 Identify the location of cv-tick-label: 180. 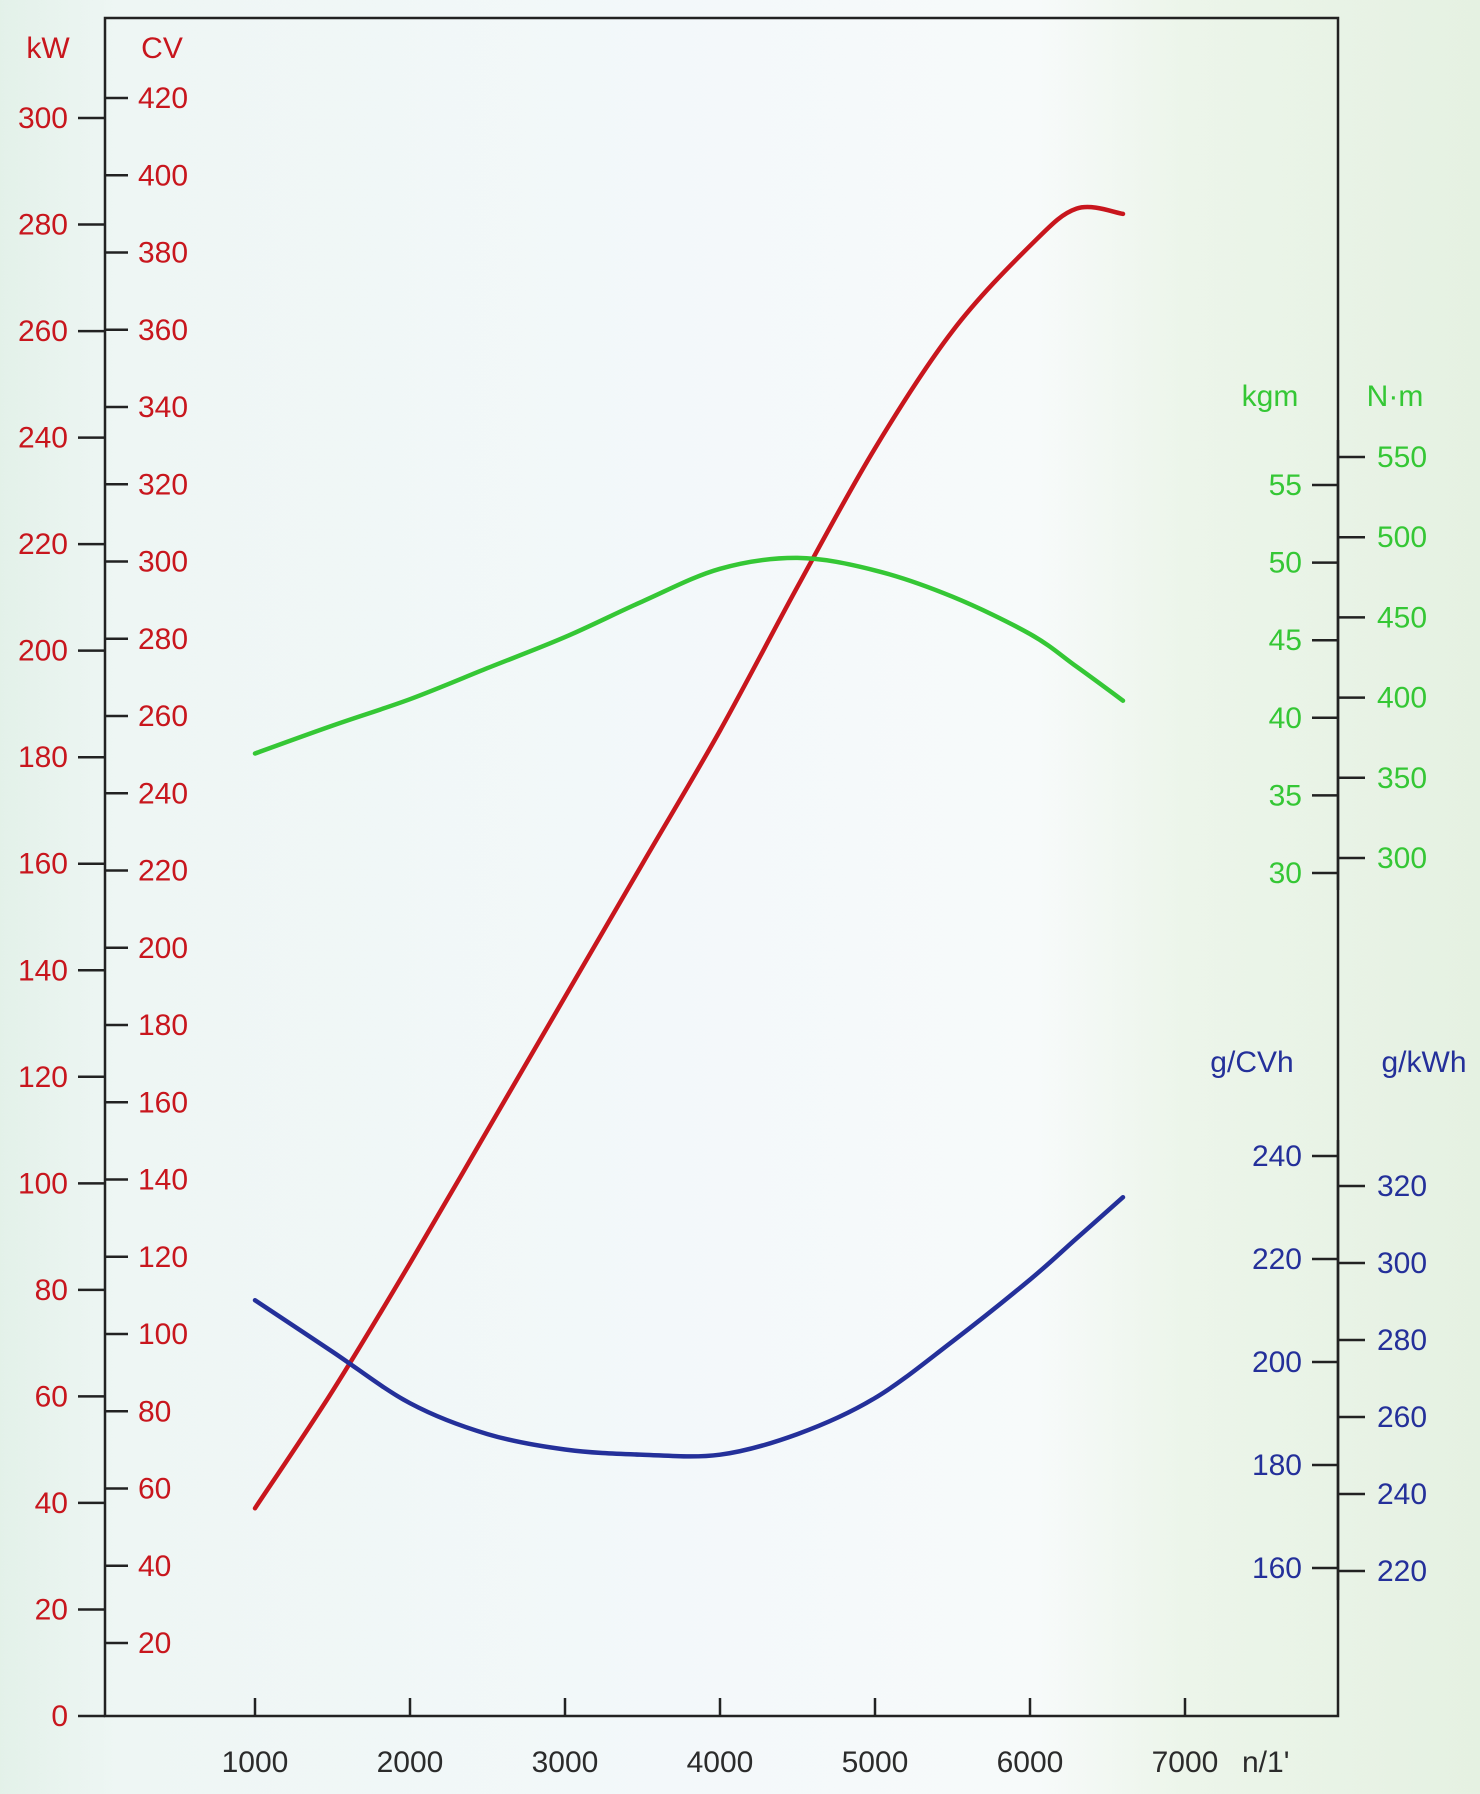
(163, 1025).